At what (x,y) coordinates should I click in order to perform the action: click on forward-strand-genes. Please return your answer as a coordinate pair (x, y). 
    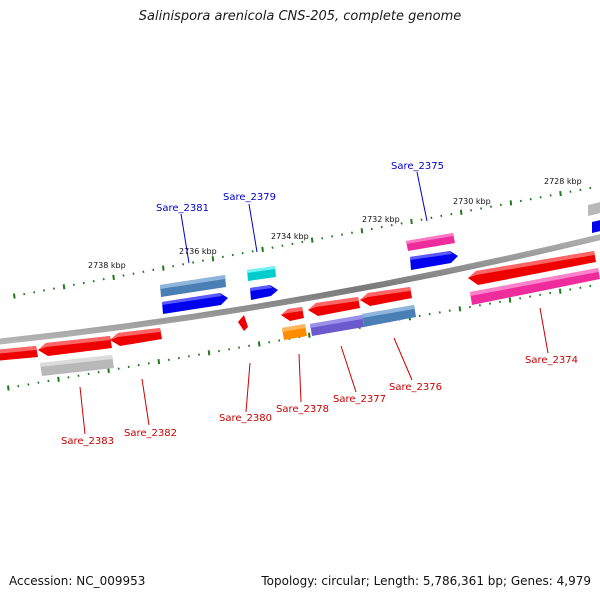
    Looking at the image, I should click on (380, 257).